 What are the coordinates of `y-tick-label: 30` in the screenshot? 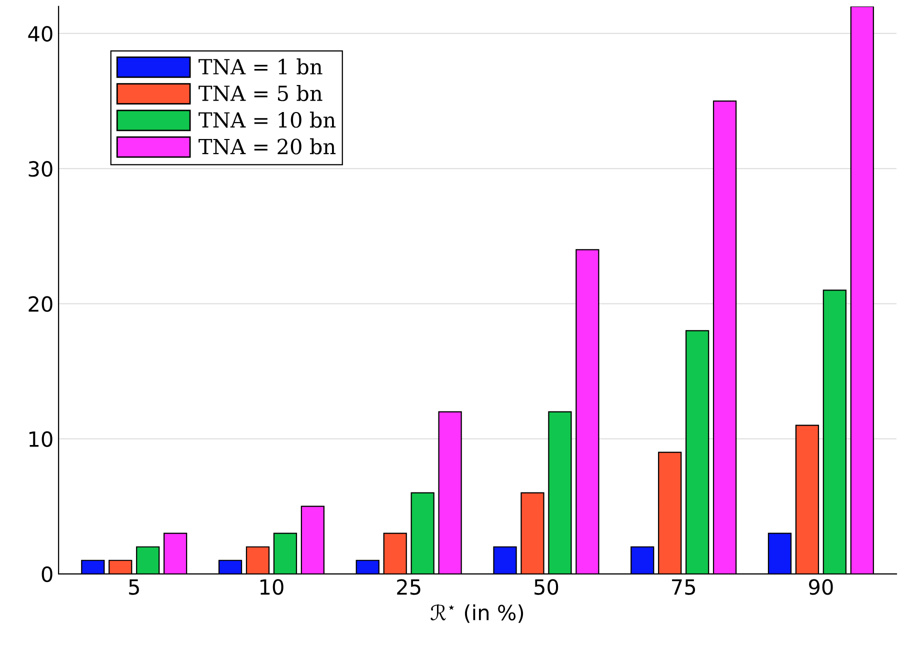 It's located at (40, 169).